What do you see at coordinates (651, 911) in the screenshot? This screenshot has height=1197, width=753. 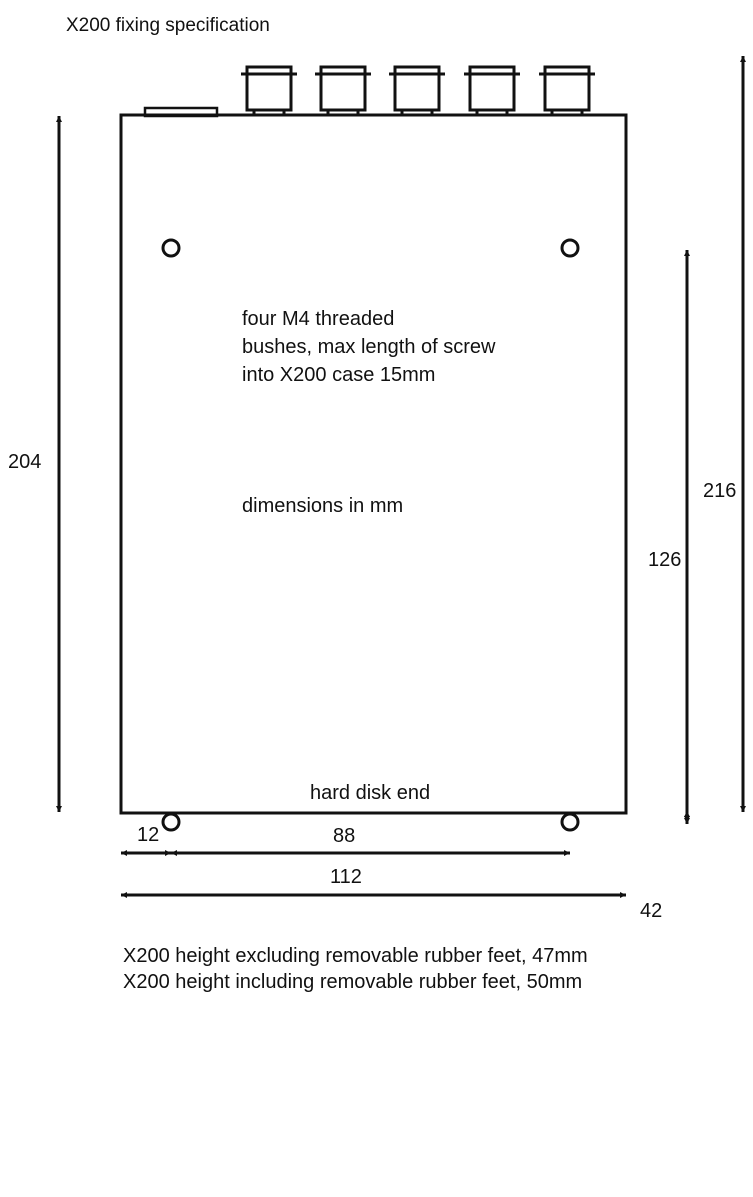 I see `hole-to-end-label: 42` at bounding box center [651, 911].